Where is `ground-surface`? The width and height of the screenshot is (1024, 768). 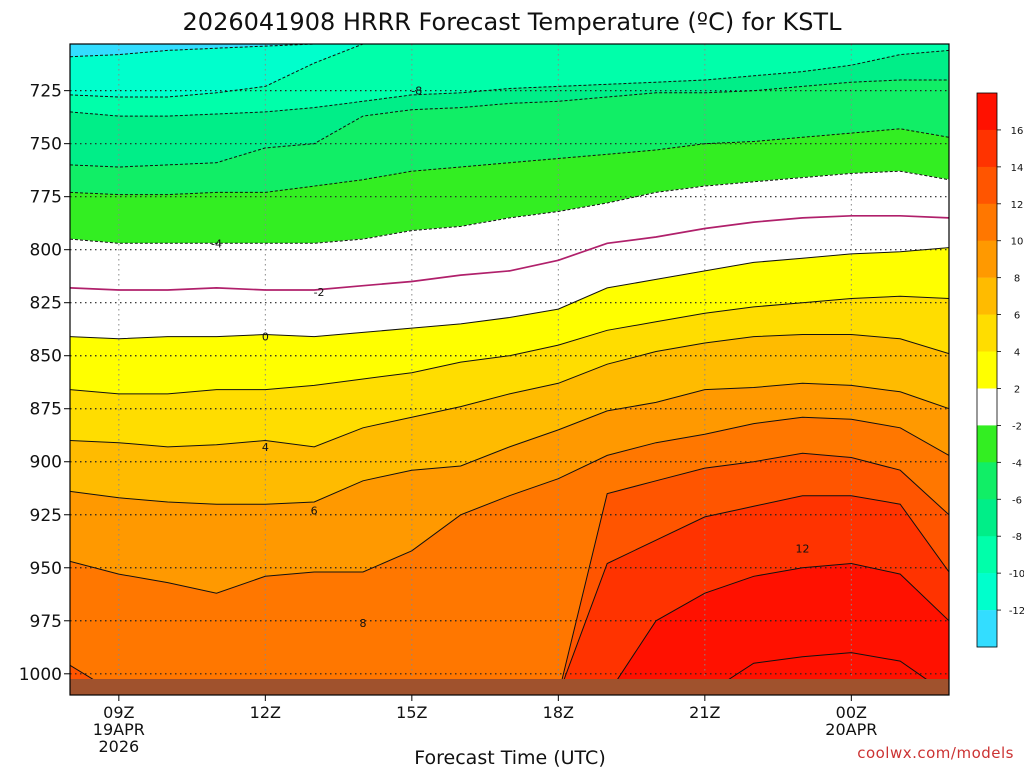 ground-surface is located at coordinates (509, 687).